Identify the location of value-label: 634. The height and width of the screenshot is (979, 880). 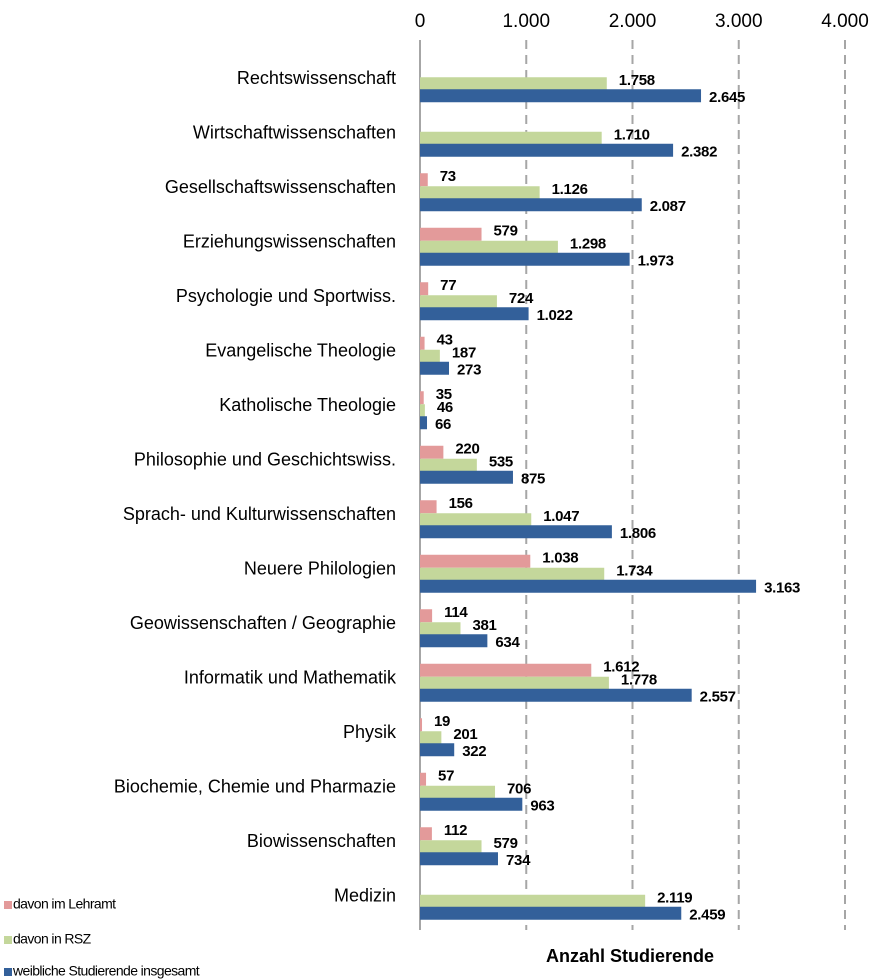
(507, 642).